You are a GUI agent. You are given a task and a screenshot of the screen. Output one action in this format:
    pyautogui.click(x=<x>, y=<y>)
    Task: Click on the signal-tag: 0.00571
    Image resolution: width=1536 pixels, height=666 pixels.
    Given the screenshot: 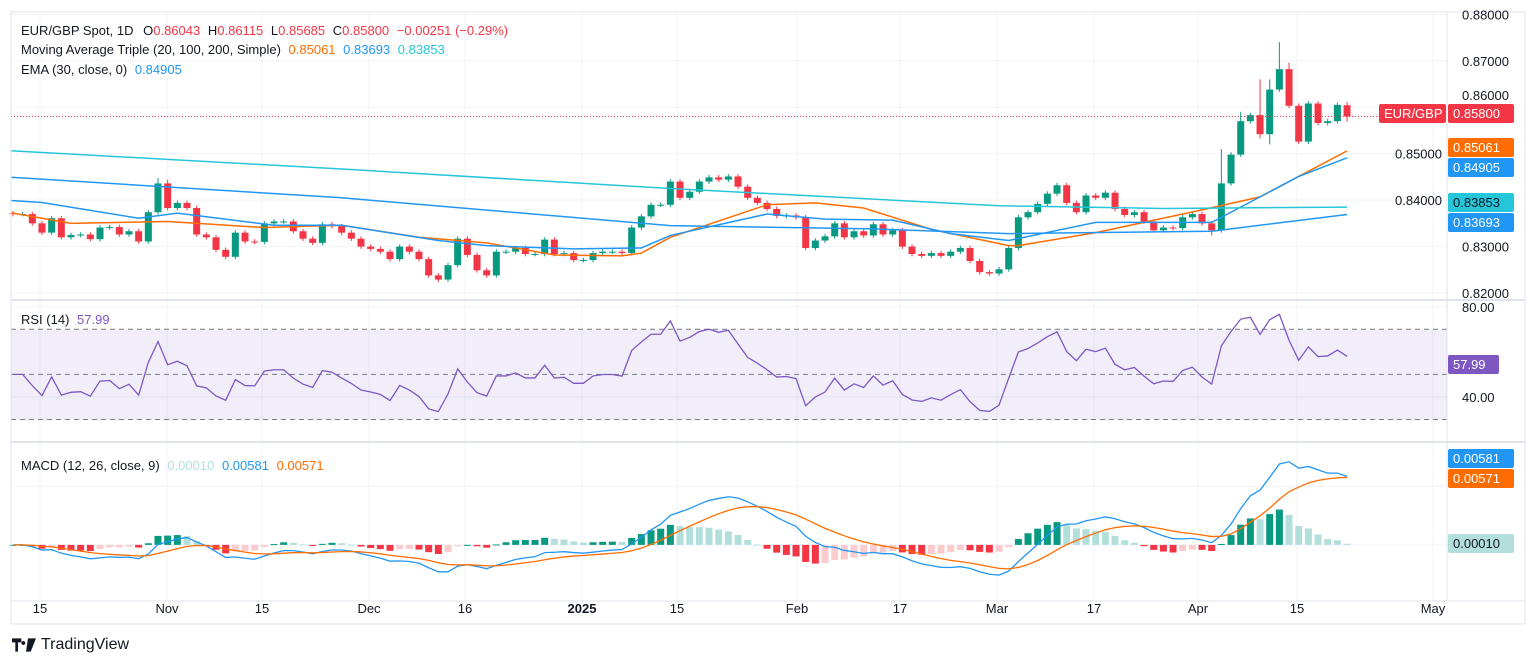 What is the action you would take?
    pyautogui.click(x=1481, y=478)
    